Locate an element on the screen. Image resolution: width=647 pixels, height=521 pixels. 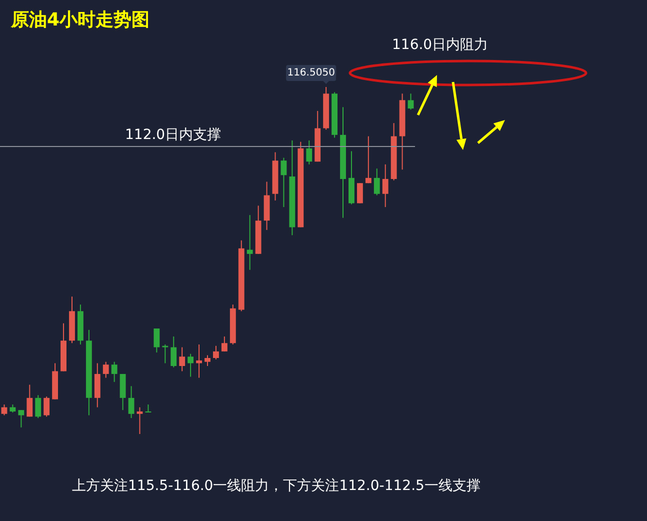
text: 116.5050 is located at coordinates (311, 73).